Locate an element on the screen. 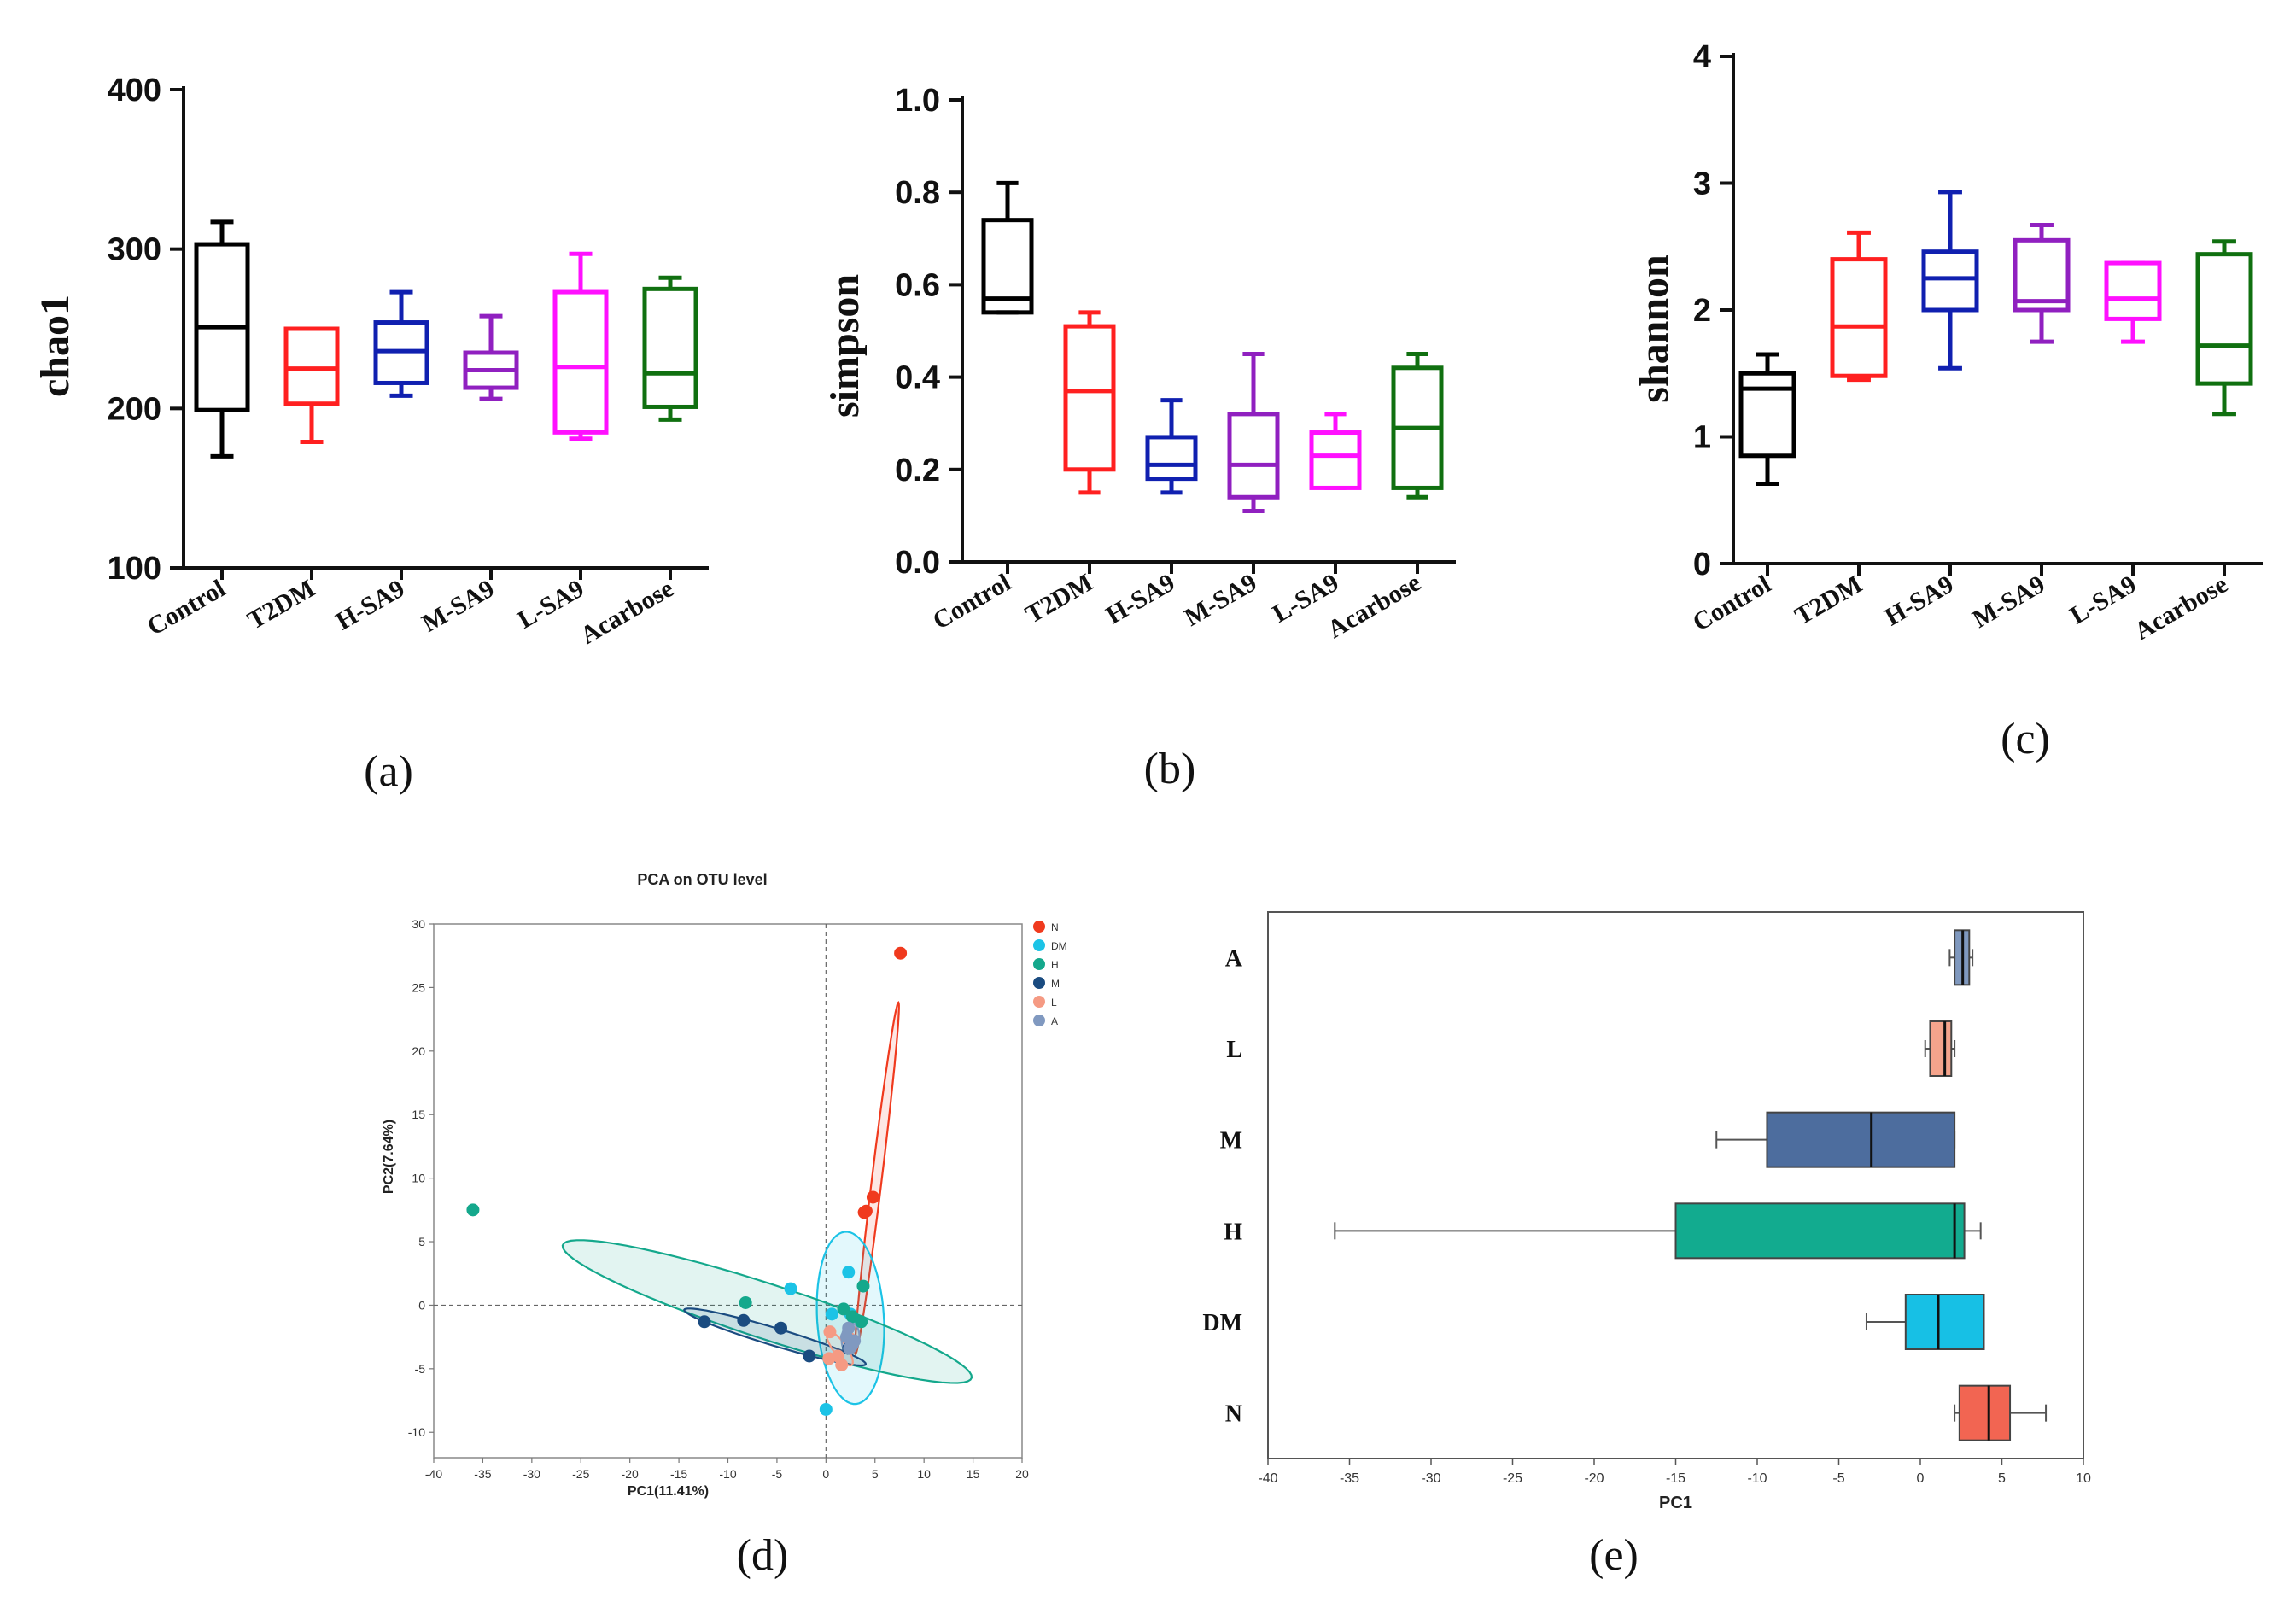 This screenshot has height=1608, width=2296. x-tick-label: -30 is located at coordinates (531, 1474).